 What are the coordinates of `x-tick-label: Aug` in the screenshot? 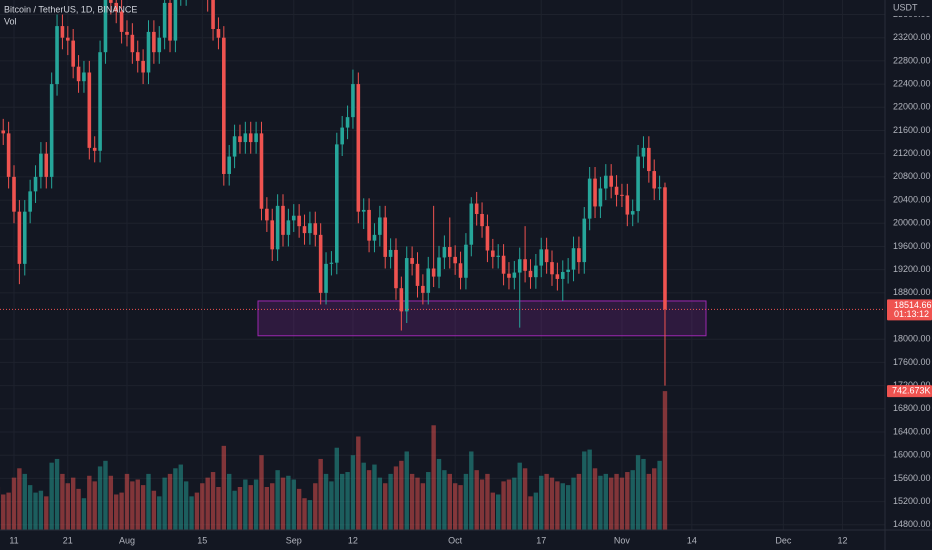 It's located at (127, 540).